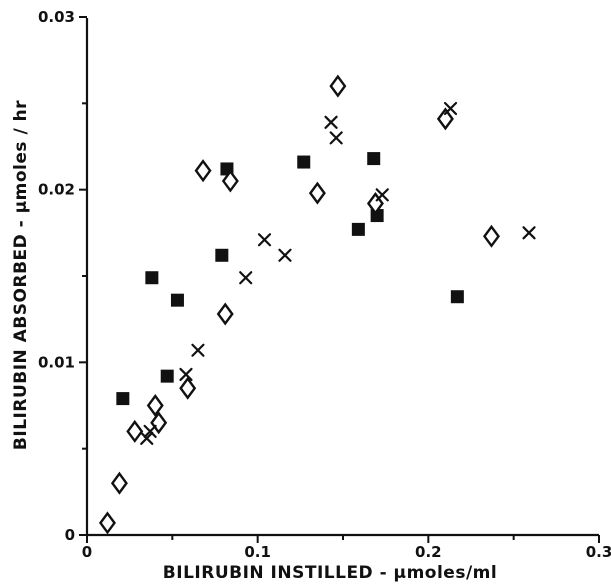 The height and width of the screenshot is (586, 611). I want to click on y-tick-label: 0.02, so click(56, 190).